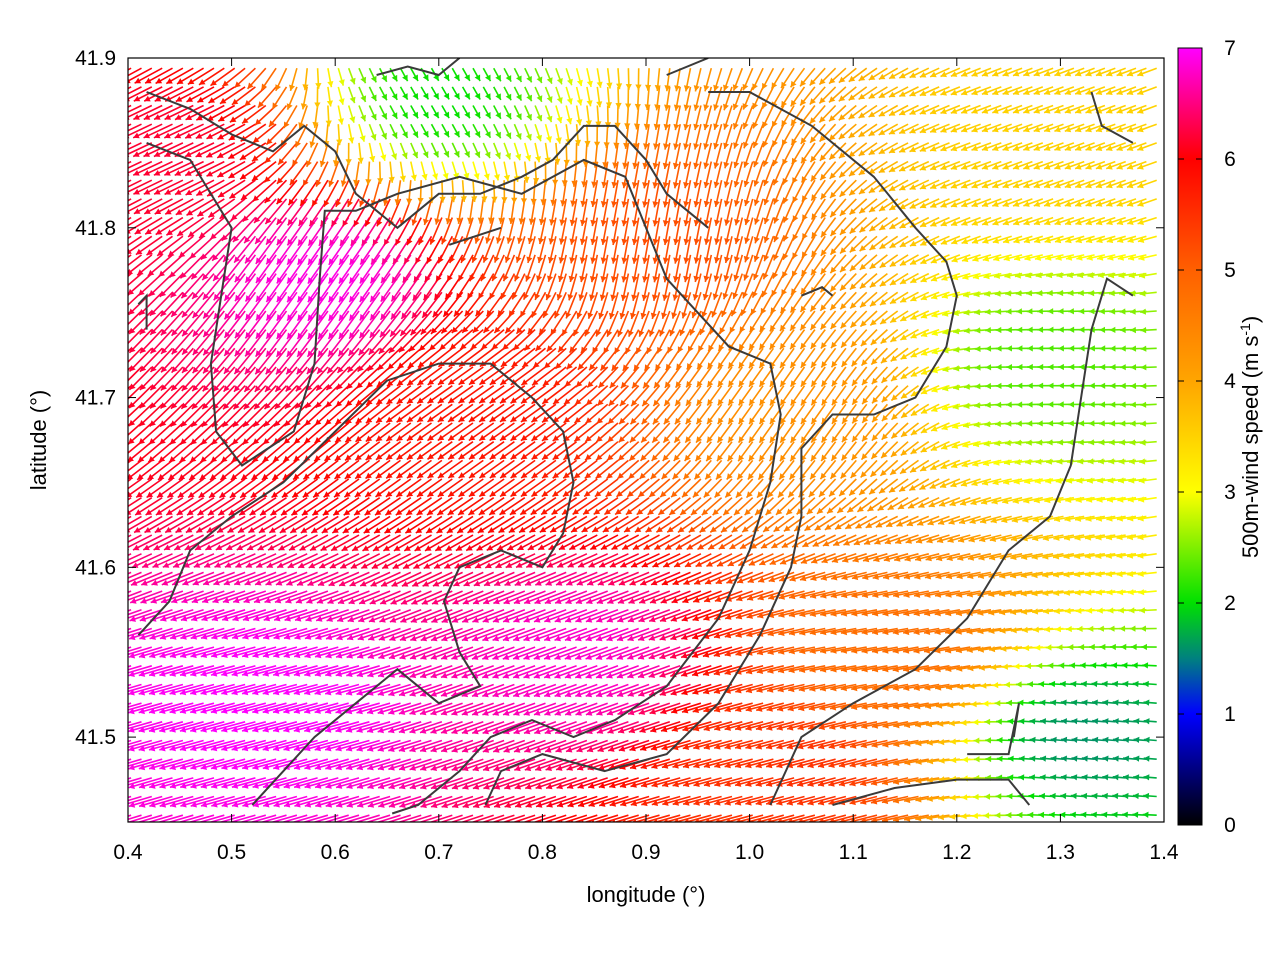  What do you see at coordinates (1190, 436) in the screenshot?
I see `colorbar` at bounding box center [1190, 436].